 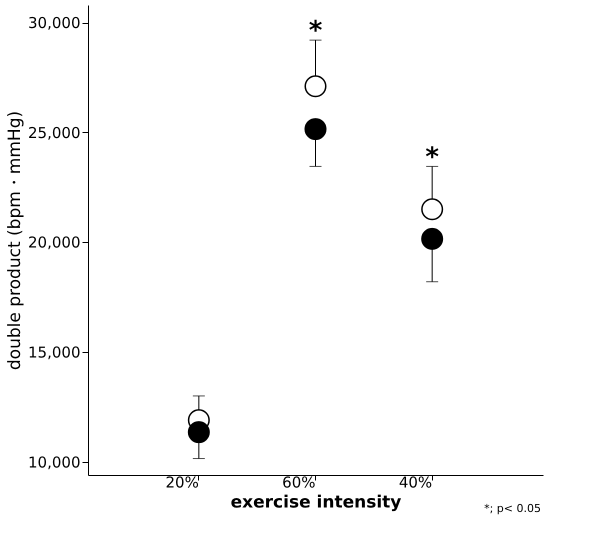 What do you see at coordinates (54, 462) in the screenshot?
I see `y-tick-label: 10,000` at bounding box center [54, 462].